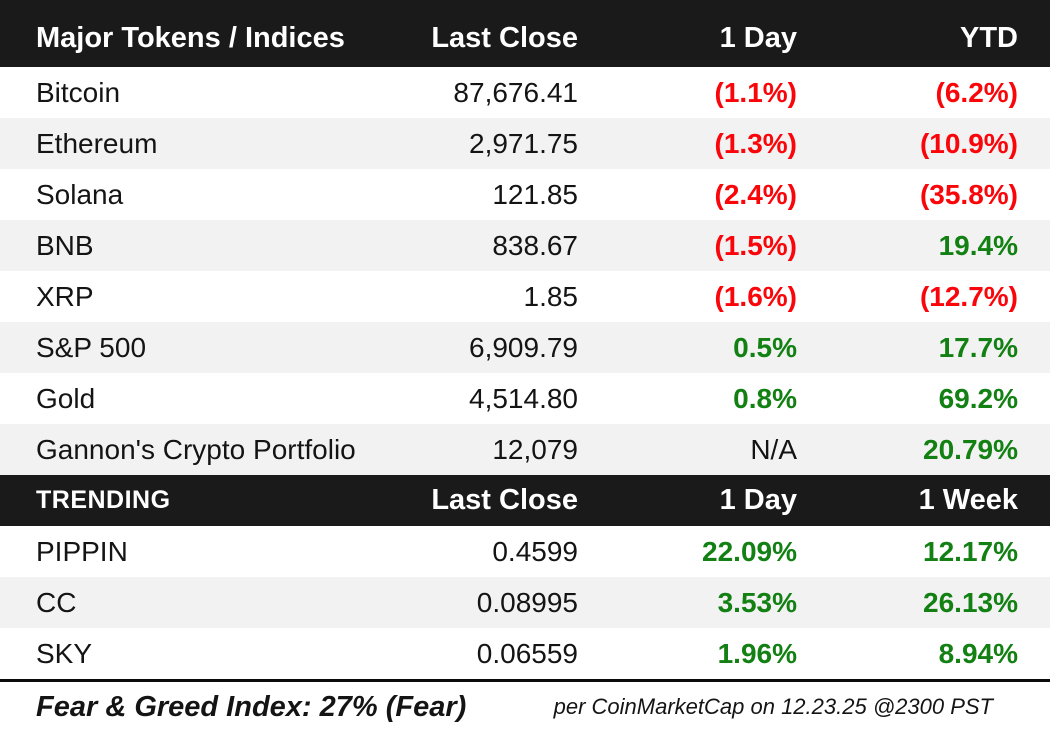 The height and width of the screenshot is (732, 1050). I want to click on one-day-change: 0.8%, so click(765, 398).